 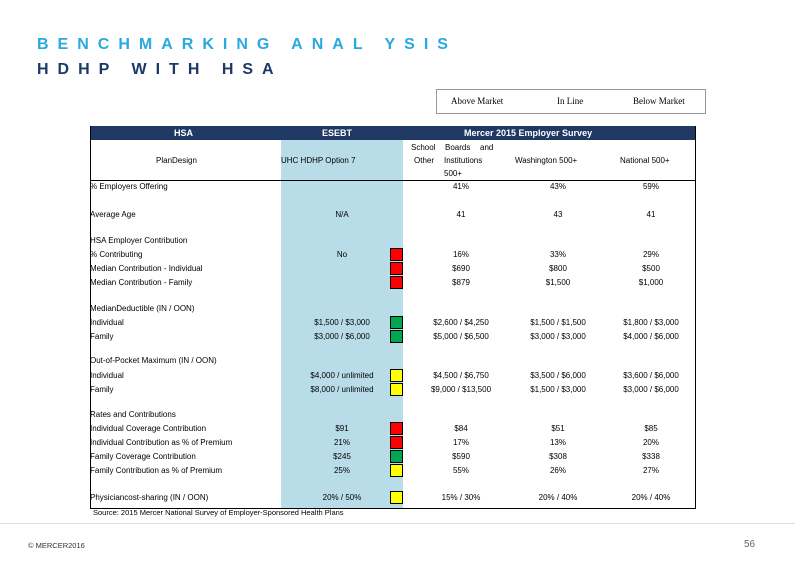 What do you see at coordinates (546, 160) in the screenshot?
I see `subheader-washington: Washington 500+` at bounding box center [546, 160].